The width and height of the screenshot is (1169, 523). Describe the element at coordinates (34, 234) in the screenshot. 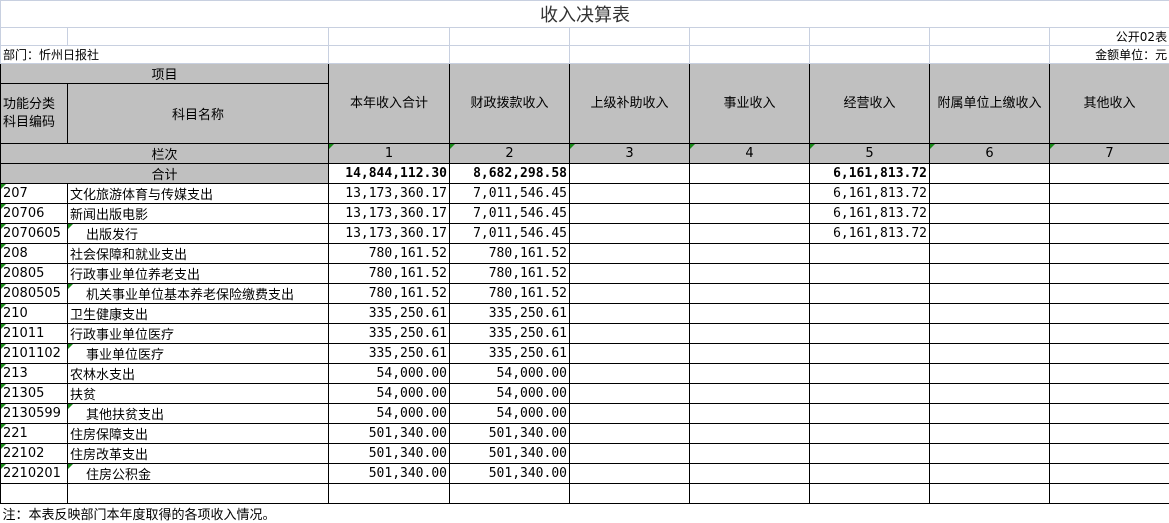

I see `row-code: 2070605` at that location.